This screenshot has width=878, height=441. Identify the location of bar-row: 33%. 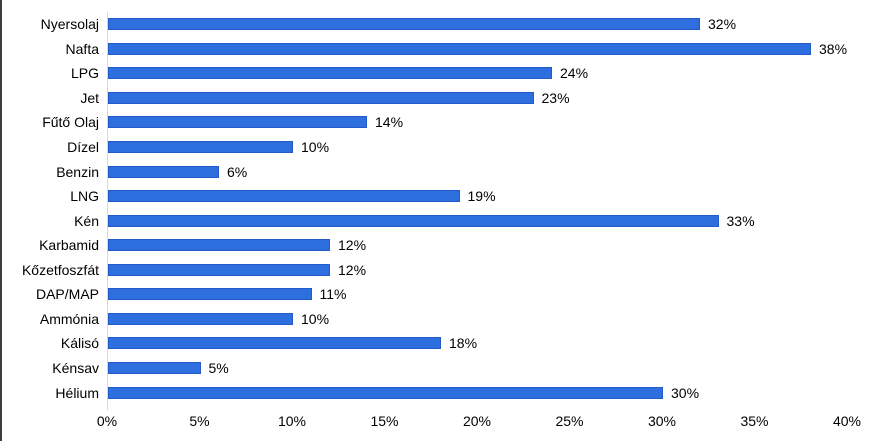
(431, 220).